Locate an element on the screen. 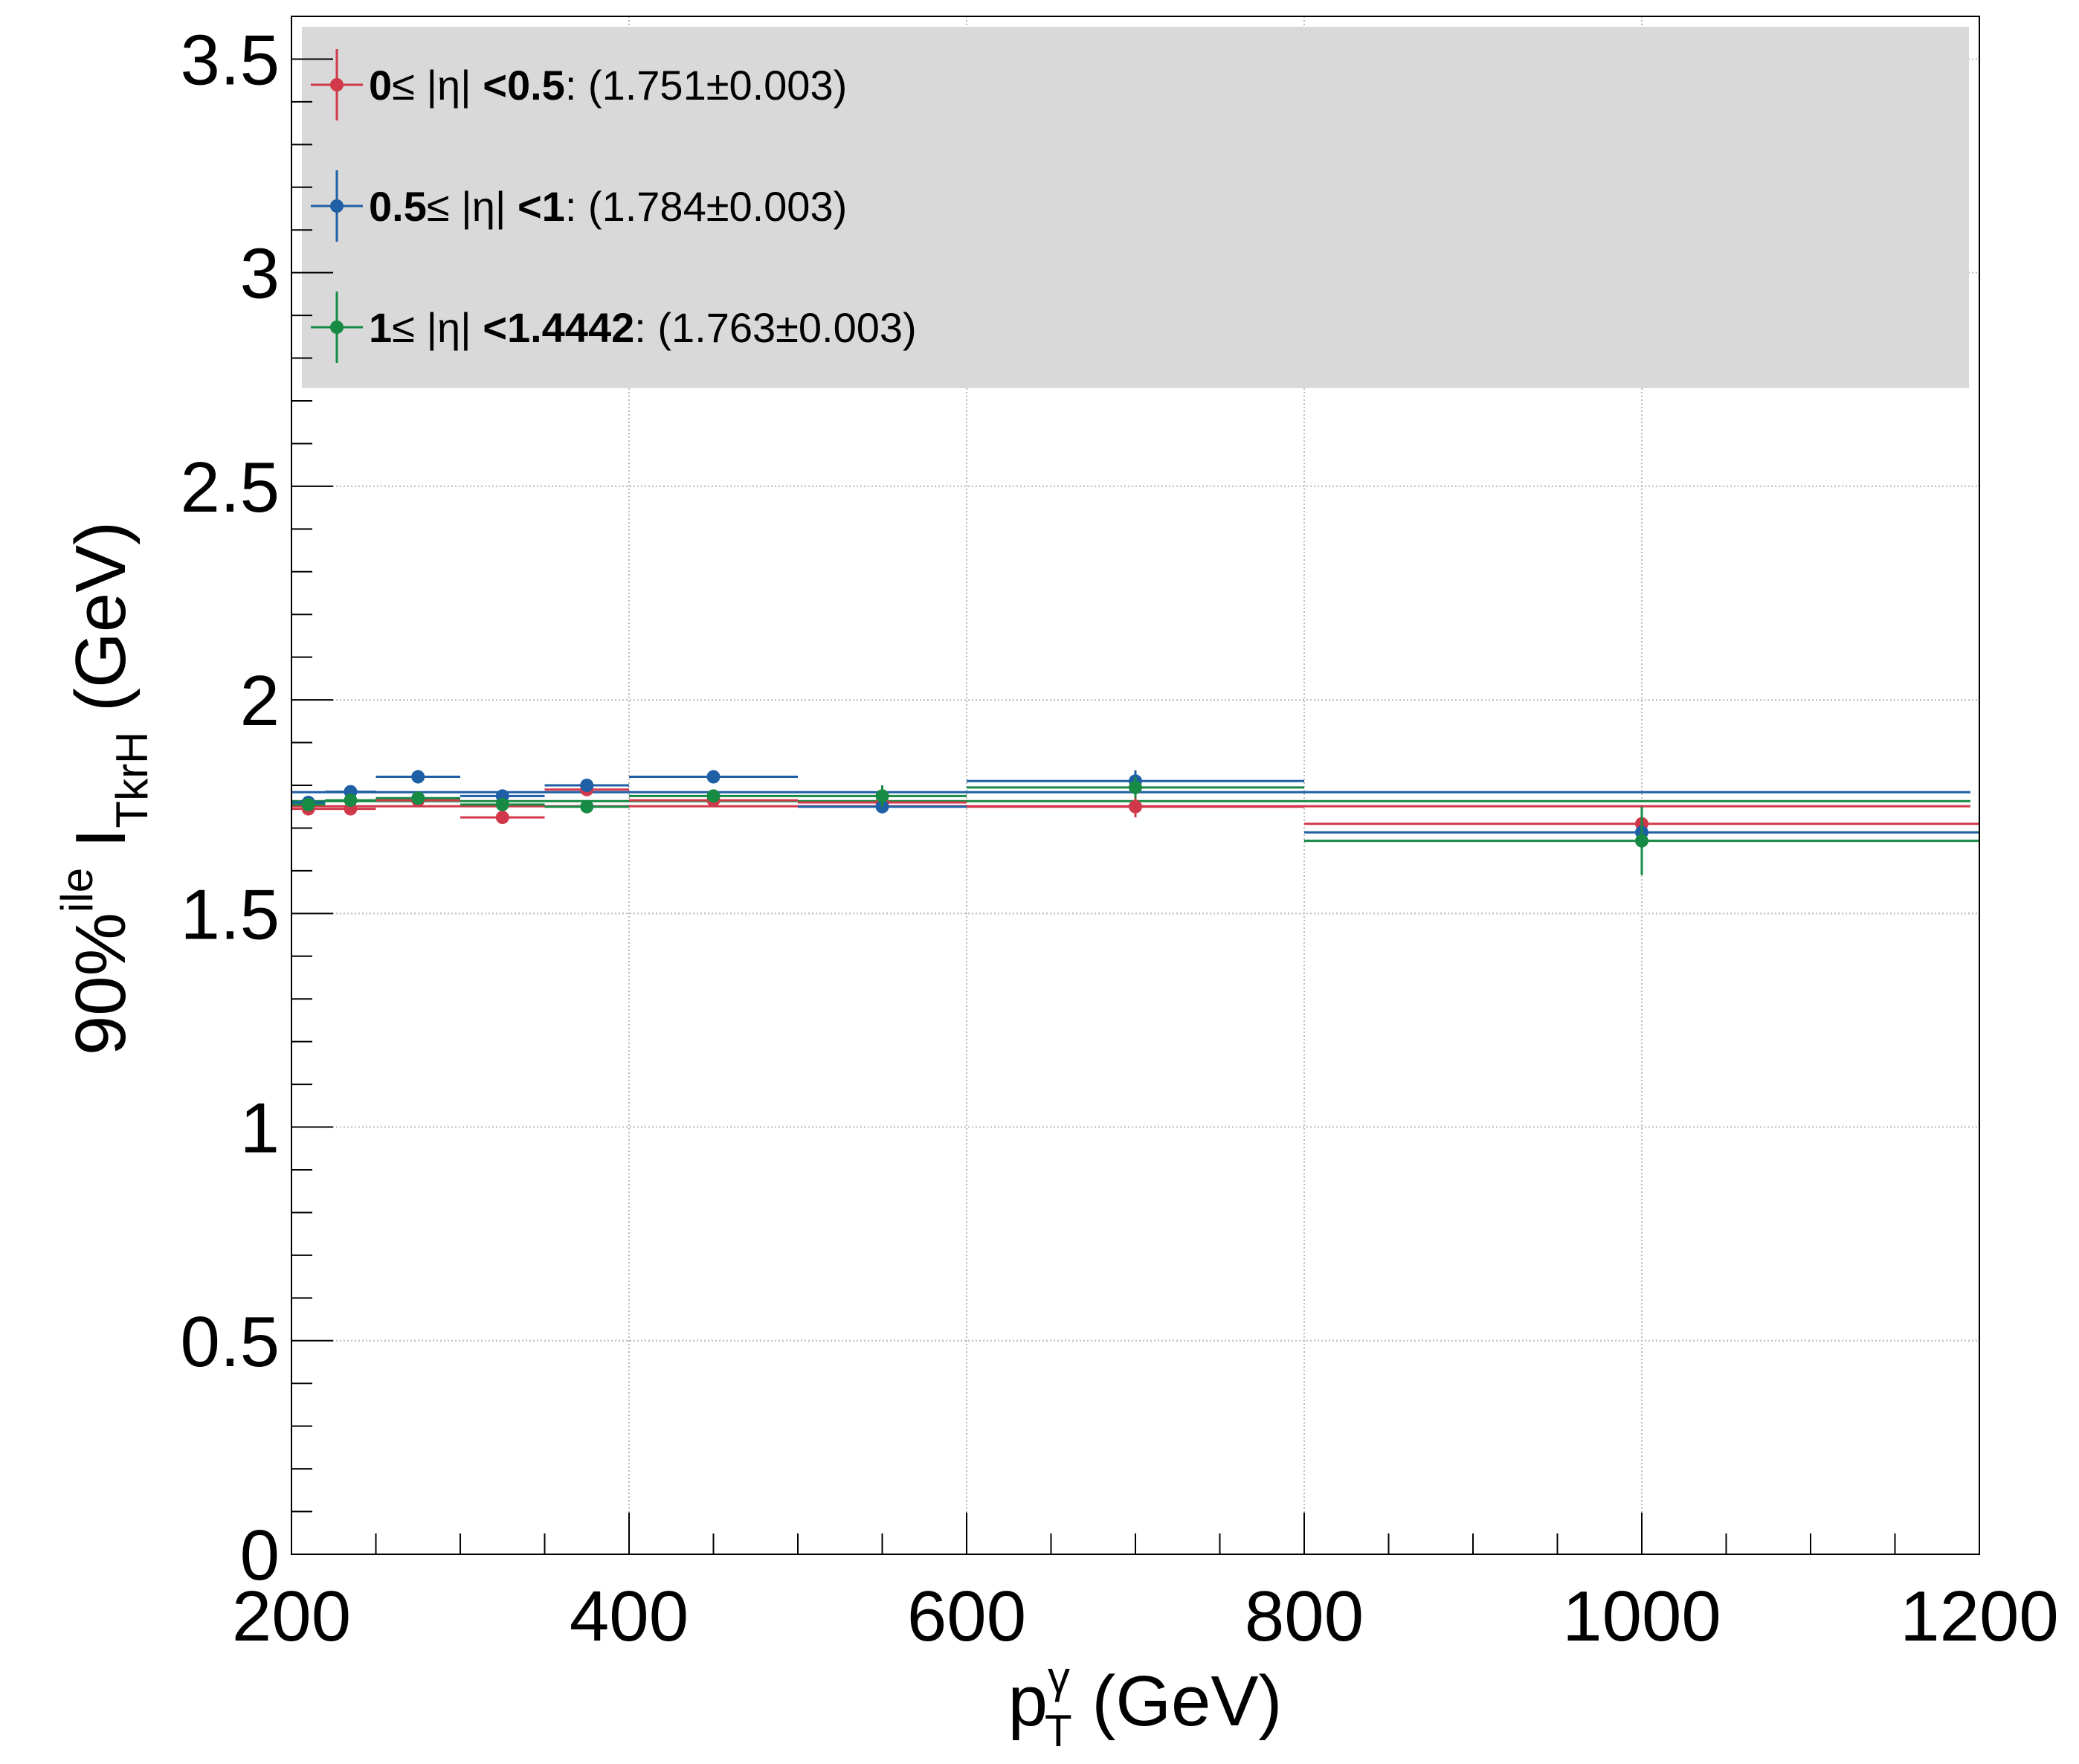  y-axis-label-sub: TkrH is located at coordinates (132, 780).